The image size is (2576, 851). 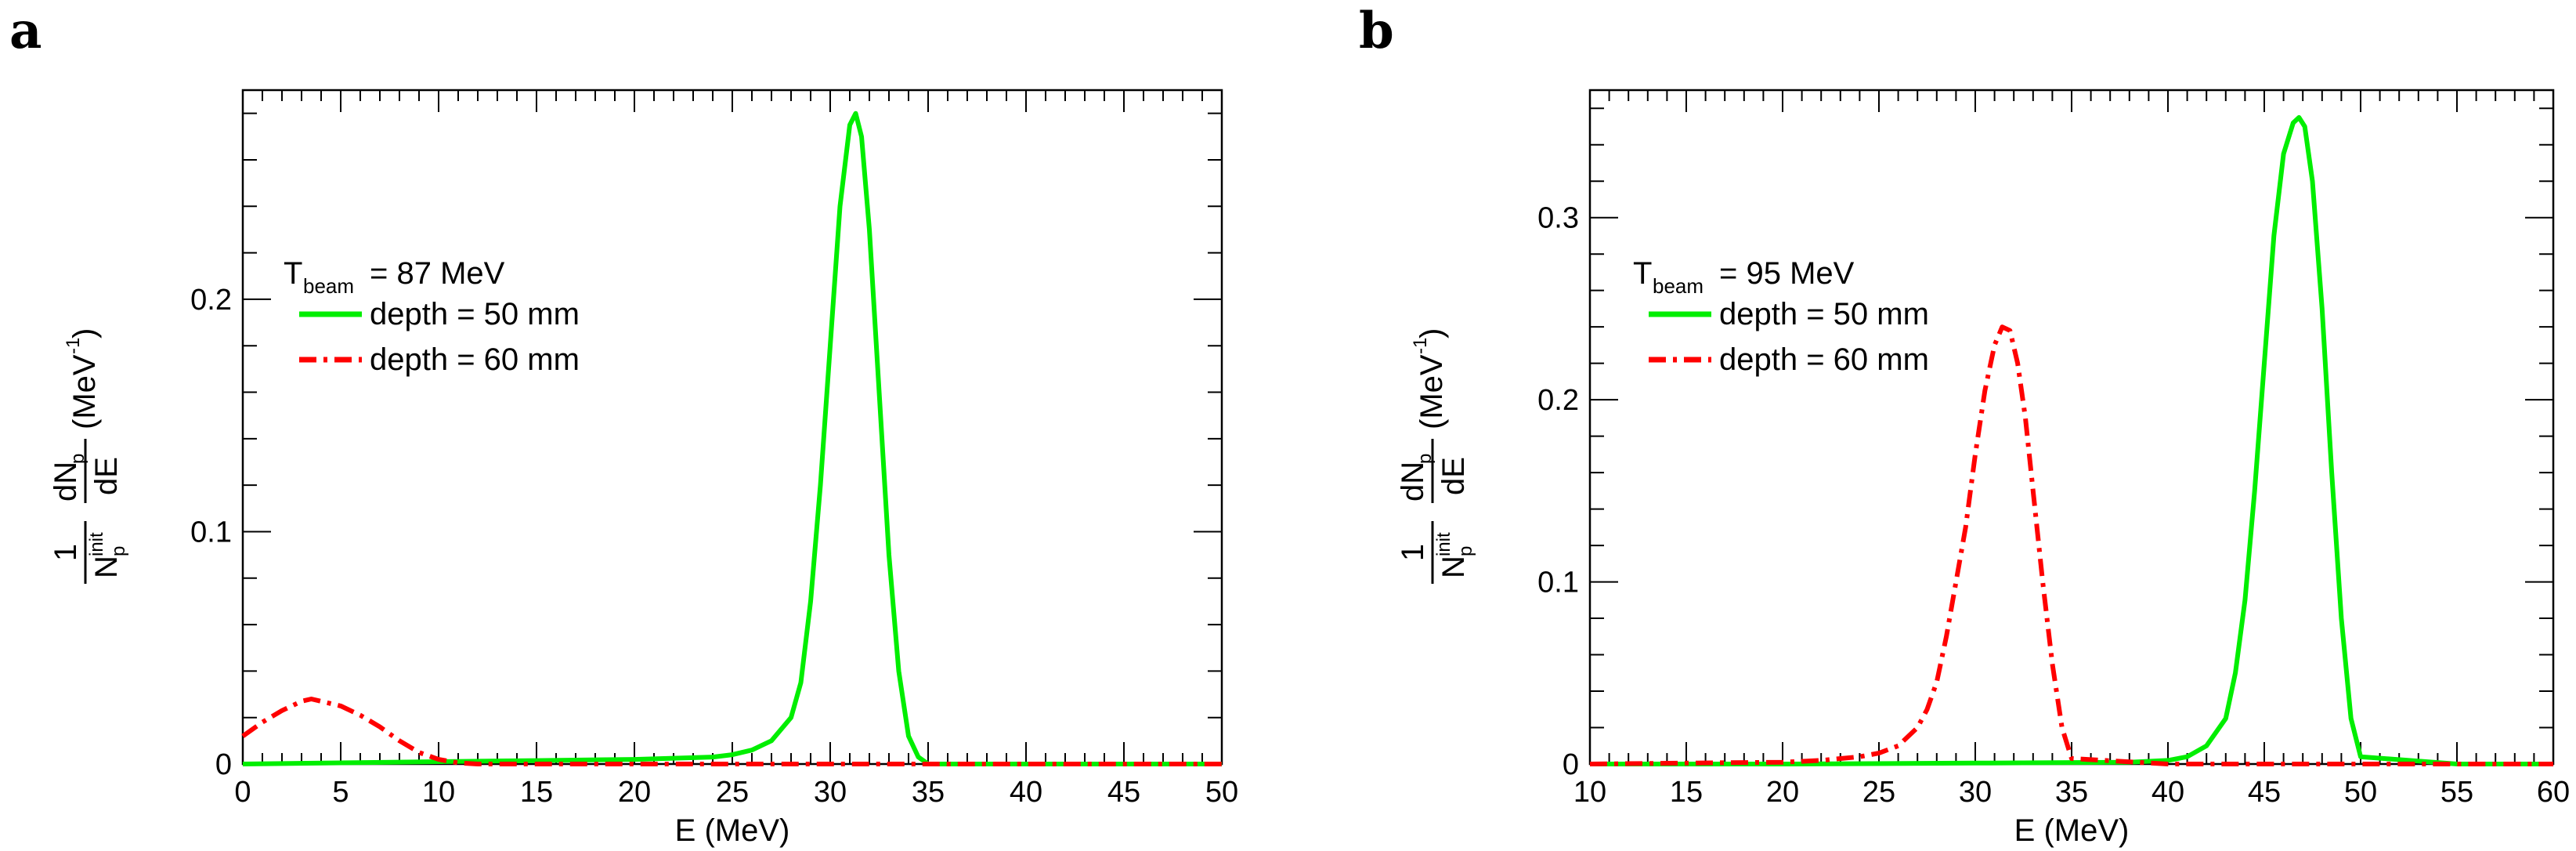 What do you see at coordinates (1558, 219) in the screenshot?
I see `y-tick-label: 0.3` at bounding box center [1558, 219].